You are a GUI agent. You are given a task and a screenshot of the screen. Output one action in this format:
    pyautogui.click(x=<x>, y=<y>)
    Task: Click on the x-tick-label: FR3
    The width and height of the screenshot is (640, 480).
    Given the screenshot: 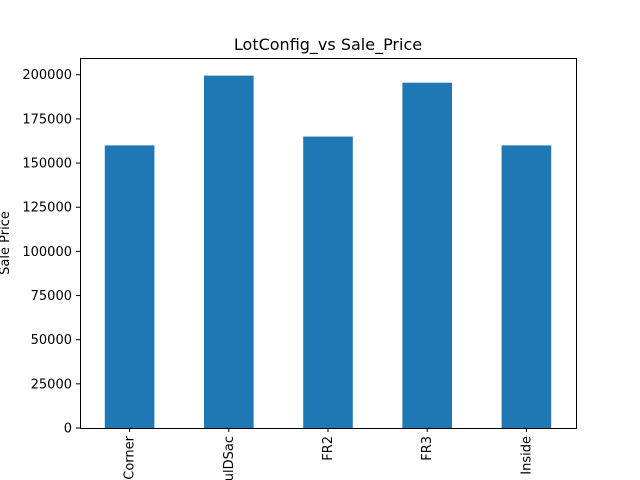 What is the action you would take?
    pyautogui.click(x=427, y=448)
    